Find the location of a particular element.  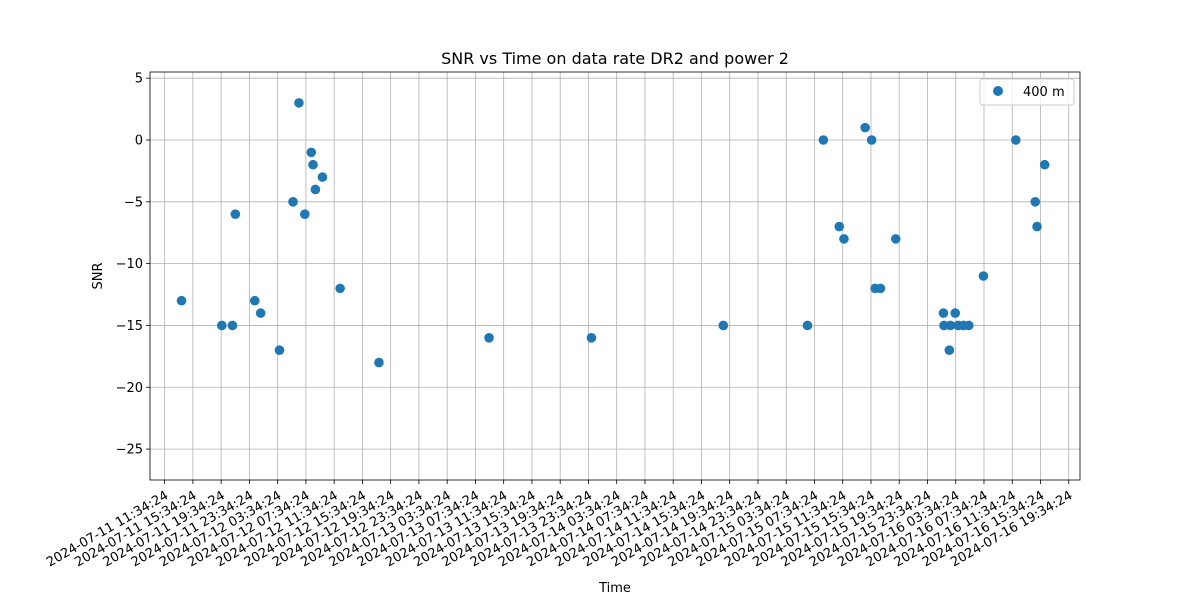

legend-box is located at coordinates (1027, 92).